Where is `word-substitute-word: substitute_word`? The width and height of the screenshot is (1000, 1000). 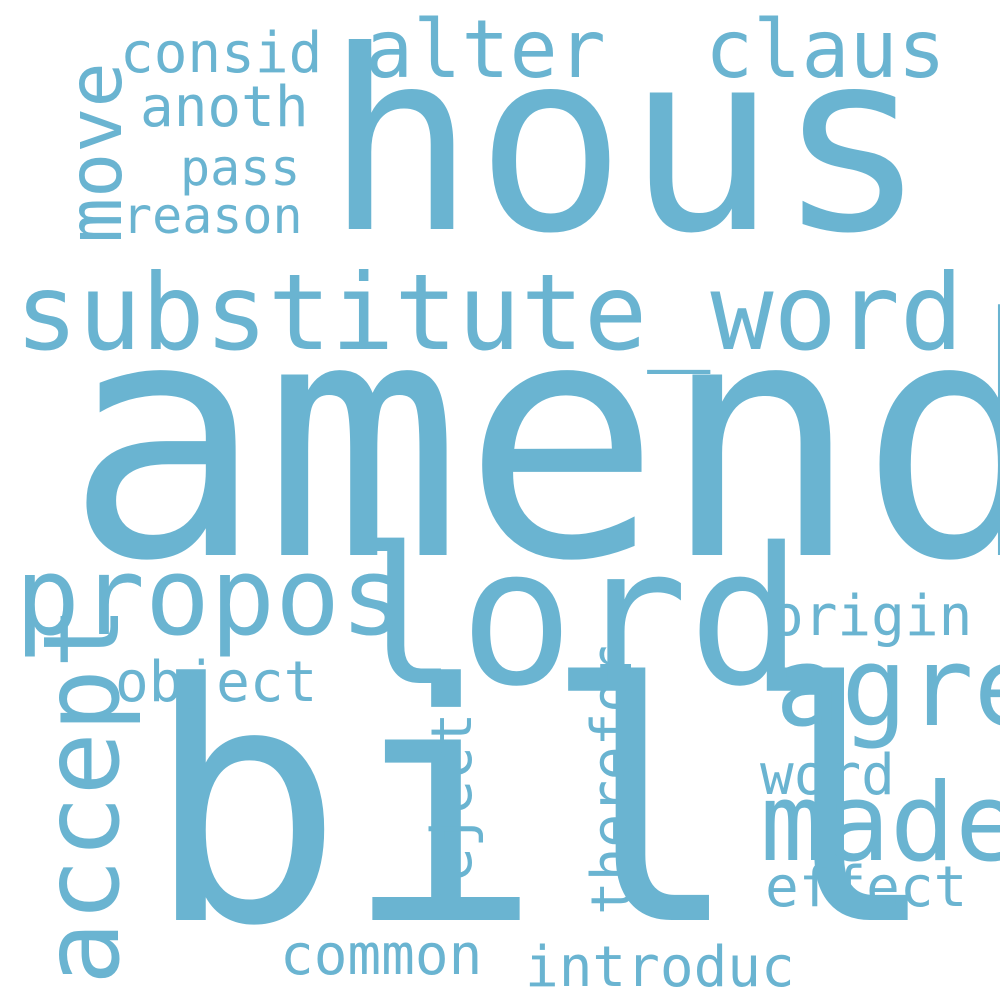
word-substitute-word: substitute_word is located at coordinates (489, 313).